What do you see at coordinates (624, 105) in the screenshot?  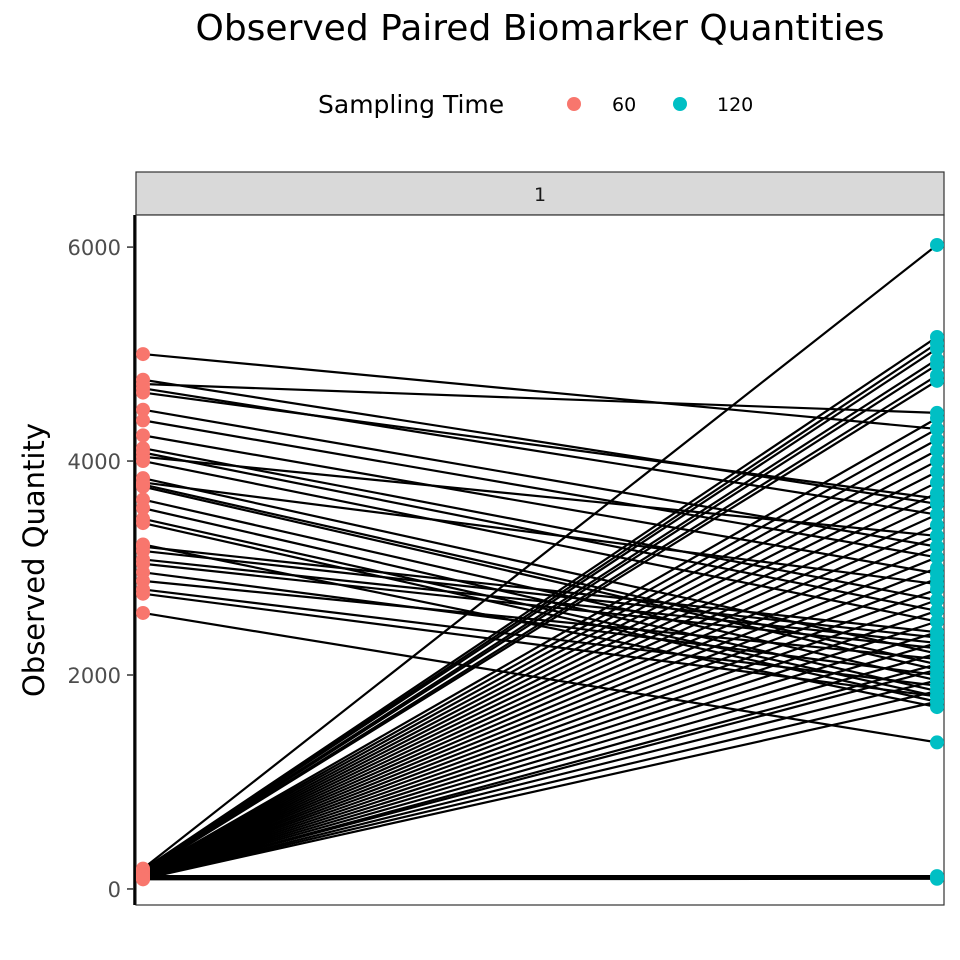 I see `legend-label-60: 60` at bounding box center [624, 105].